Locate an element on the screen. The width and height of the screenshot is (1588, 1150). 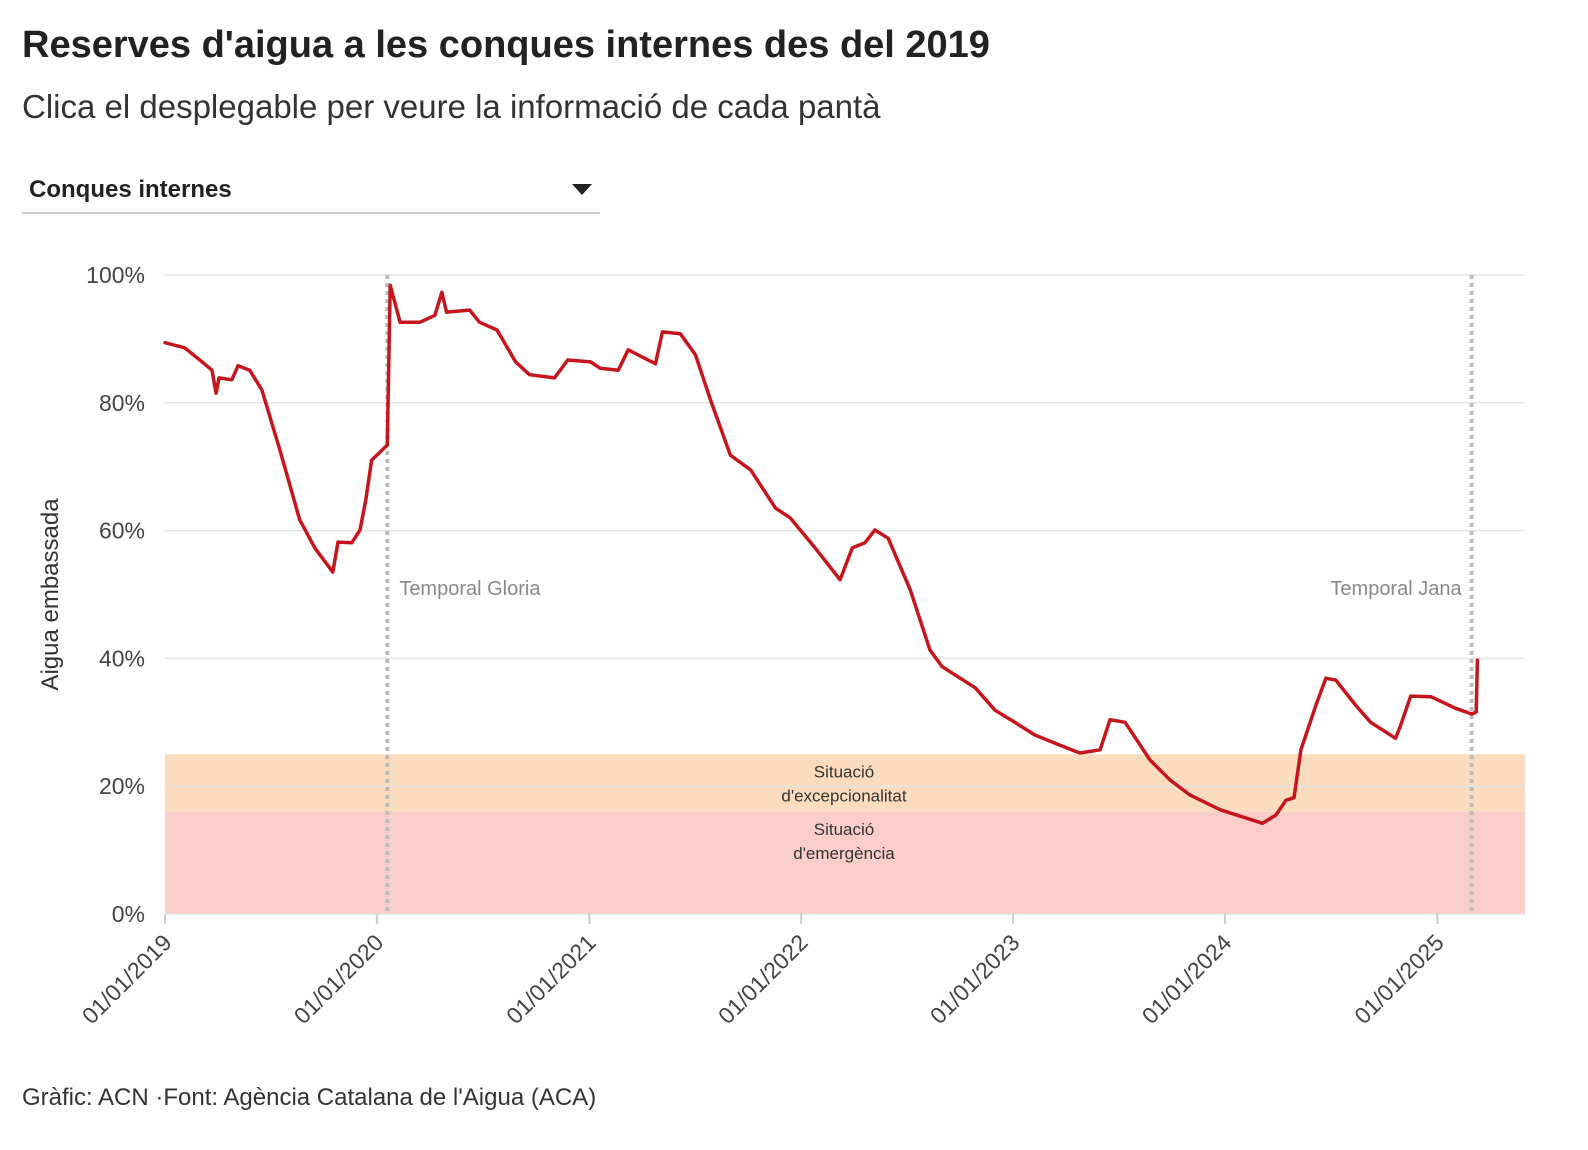
y-tick-label: 0% is located at coordinates (128, 914).